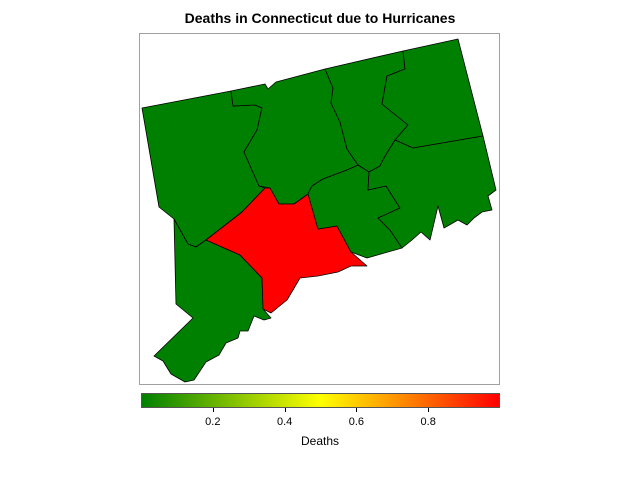 This screenshot has width=640, height=480. What do you see at coordinates (320, 18) in the screenshot?
I see `chart-title: Deaths in Connecticut due to Hurricanes` at bounding box center [320, 18].